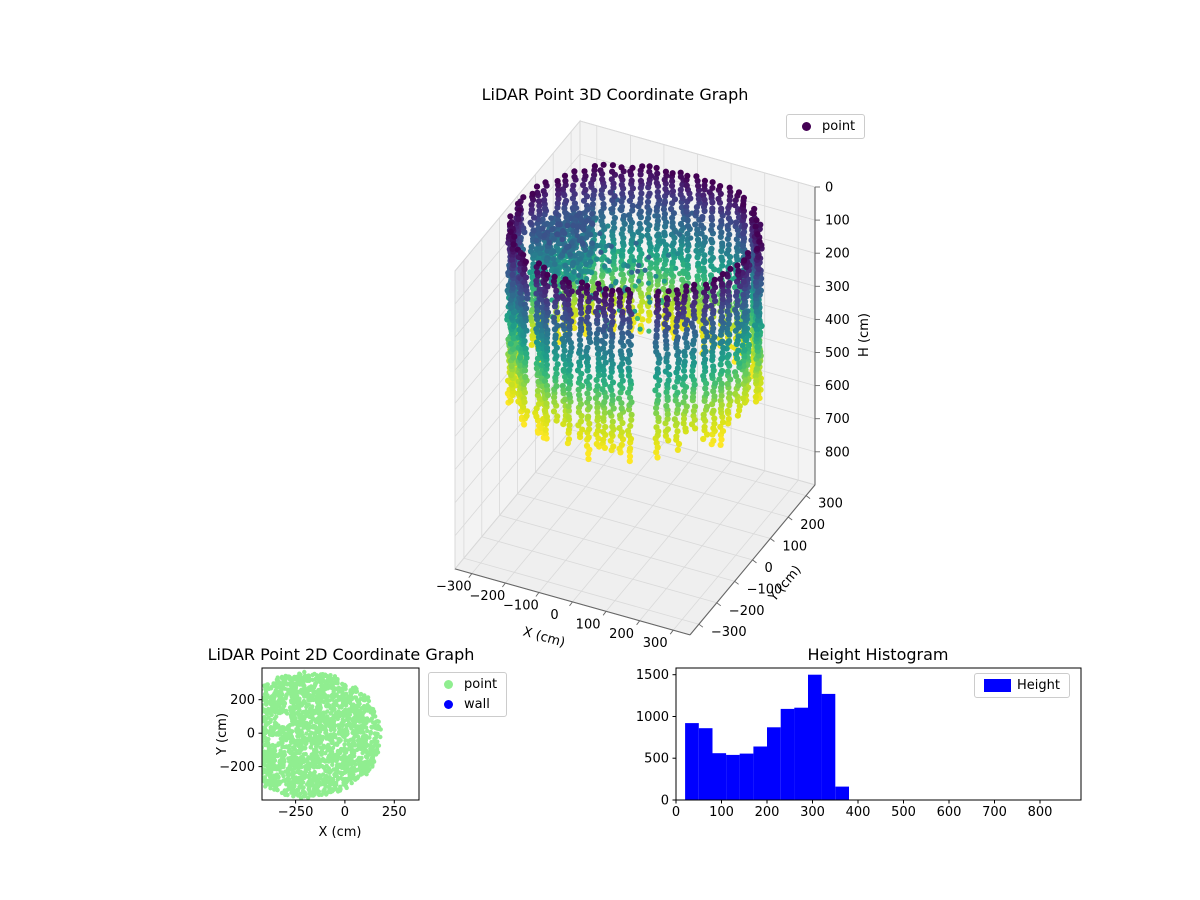 This screenshot has width=1200, height=900. Describe the element at coordinates (568, 508) in the screenshot. I see `gridline` at that location.